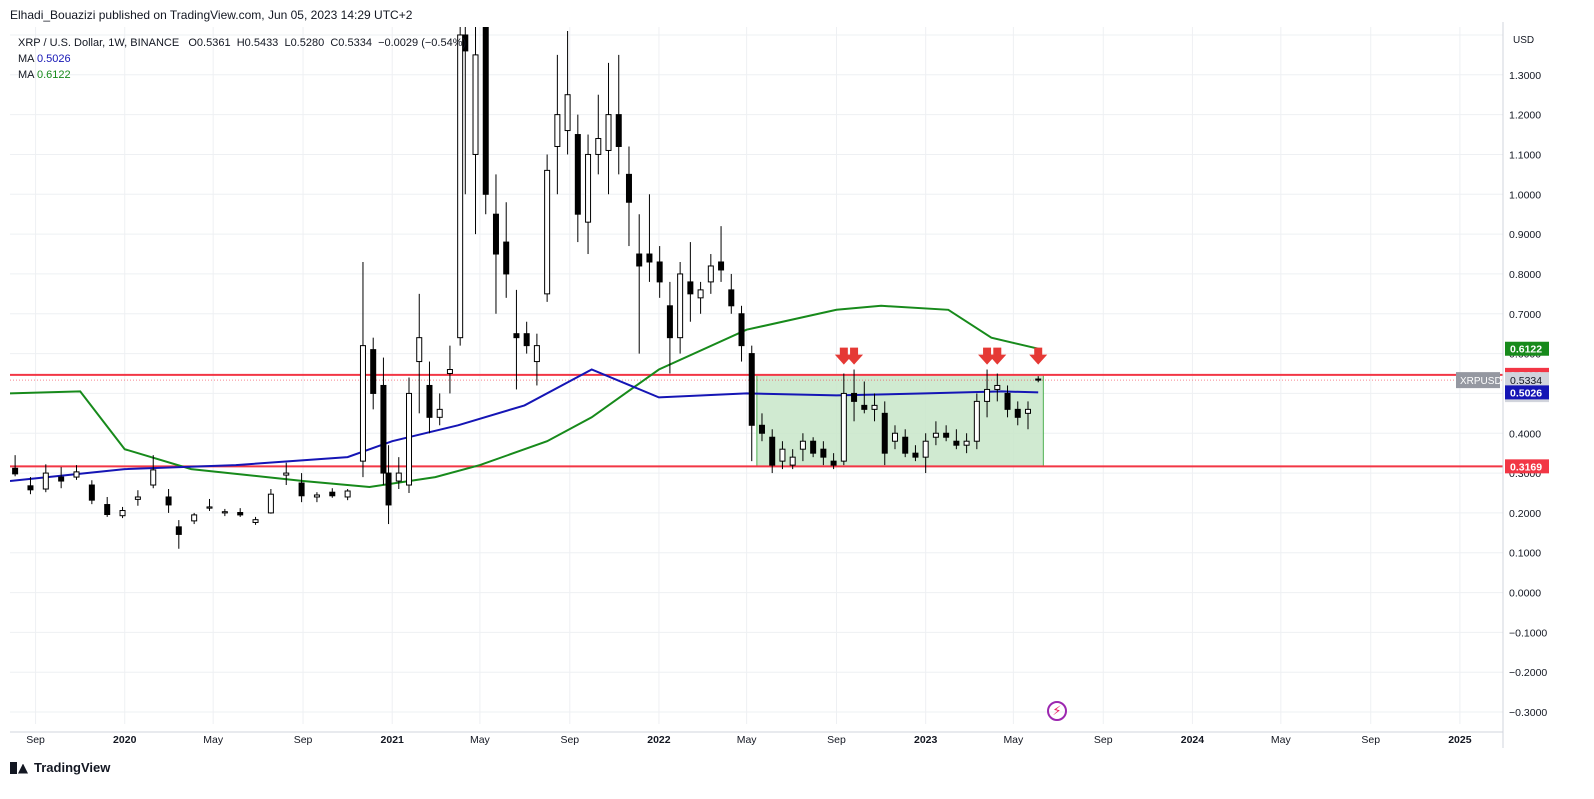 The height and width of the screenshot is (799, 1594). I want to click on ma-slow-value: 0.6122, so click(53, 75).